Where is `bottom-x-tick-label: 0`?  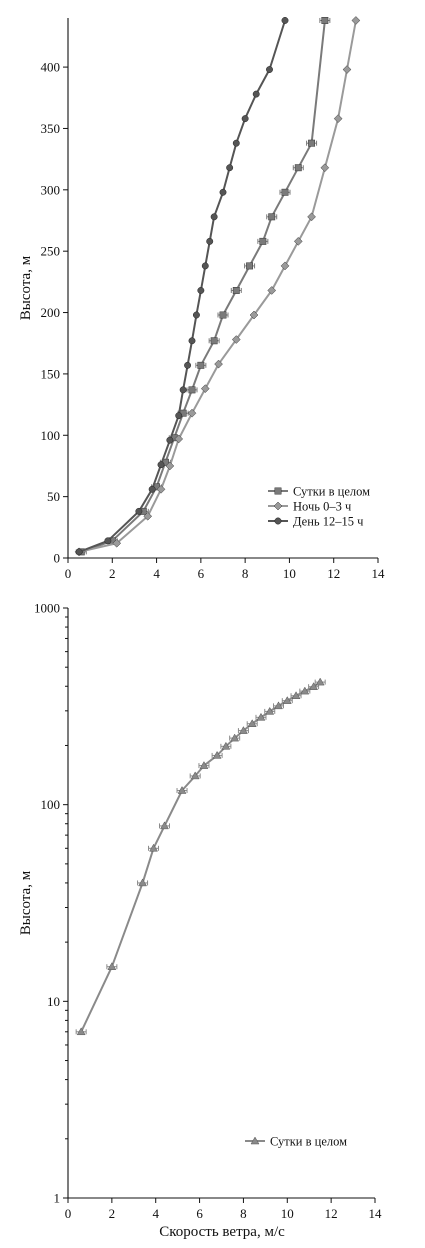
bottom-x-tick-label: 0 is located at coordinates (68, 1213).